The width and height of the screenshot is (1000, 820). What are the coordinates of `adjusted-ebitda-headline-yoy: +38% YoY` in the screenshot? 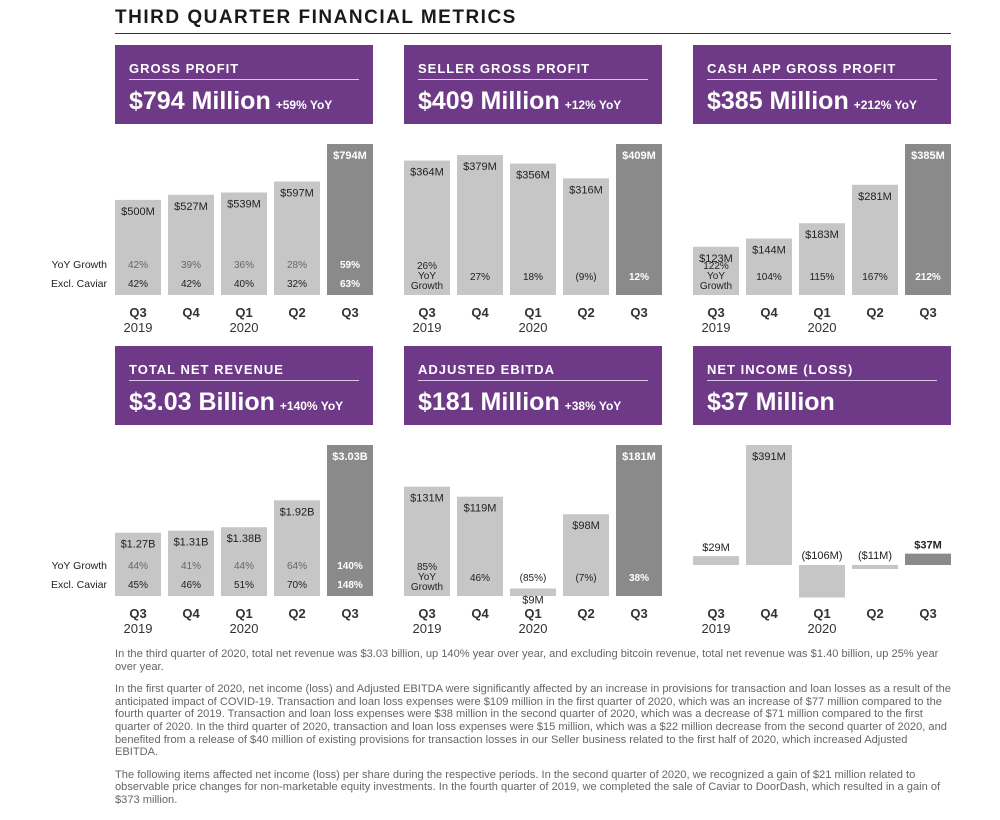 It's located at (593, 406).